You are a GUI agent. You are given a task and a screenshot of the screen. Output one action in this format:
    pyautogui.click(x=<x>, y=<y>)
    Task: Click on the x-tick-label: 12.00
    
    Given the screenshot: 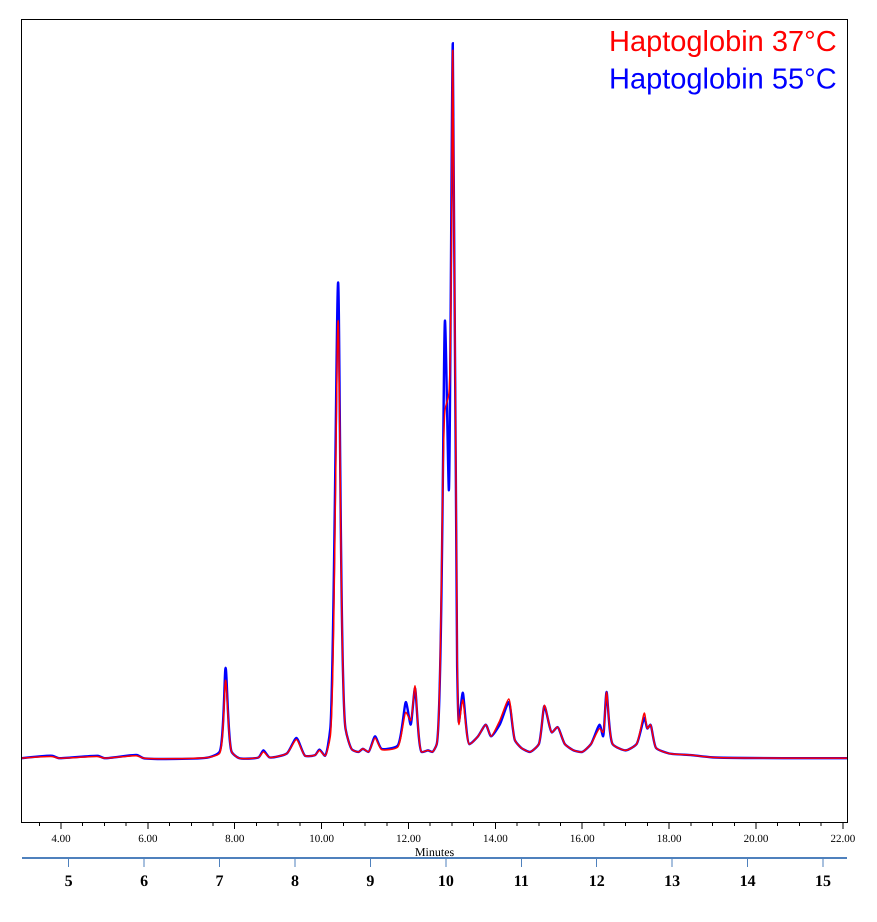 What is the action you would take?
    pyautogui.click(x=409, y=839)
    